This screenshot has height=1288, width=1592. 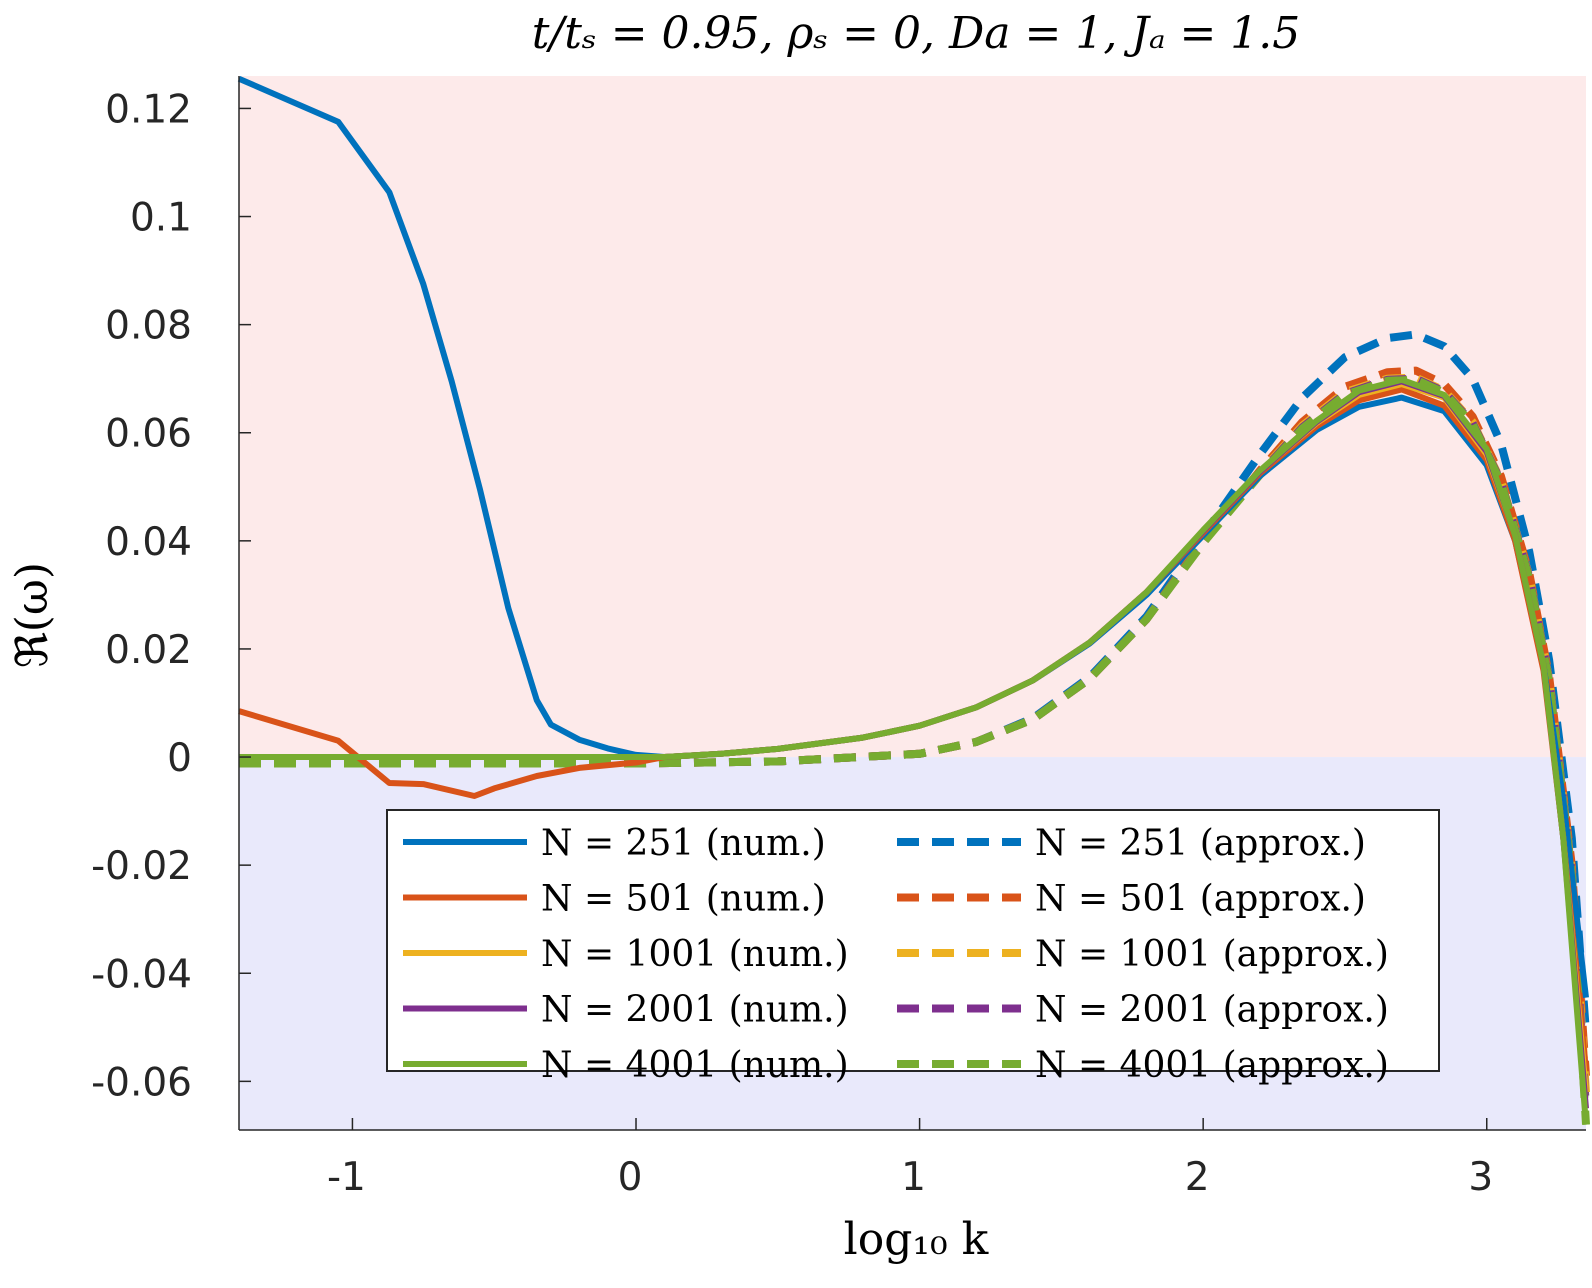 What do you see at coordinates (148, 542) in the screenshot?
I see `y-tick-label: 0.04` at bounding box center [148, 542].